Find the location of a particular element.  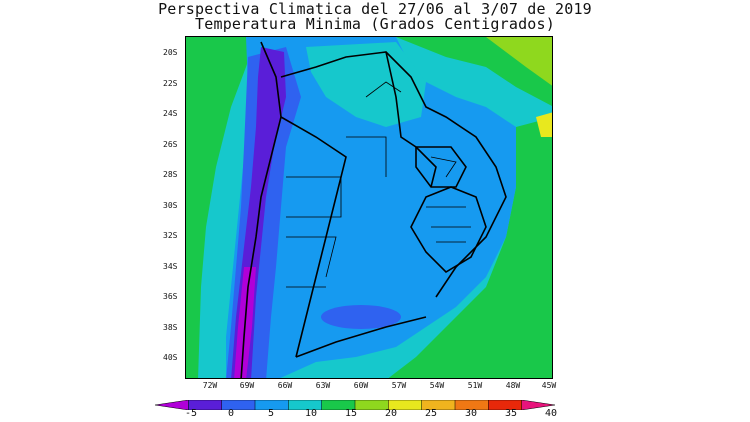

lon-label: 60W is located at coordinates (361, 385).